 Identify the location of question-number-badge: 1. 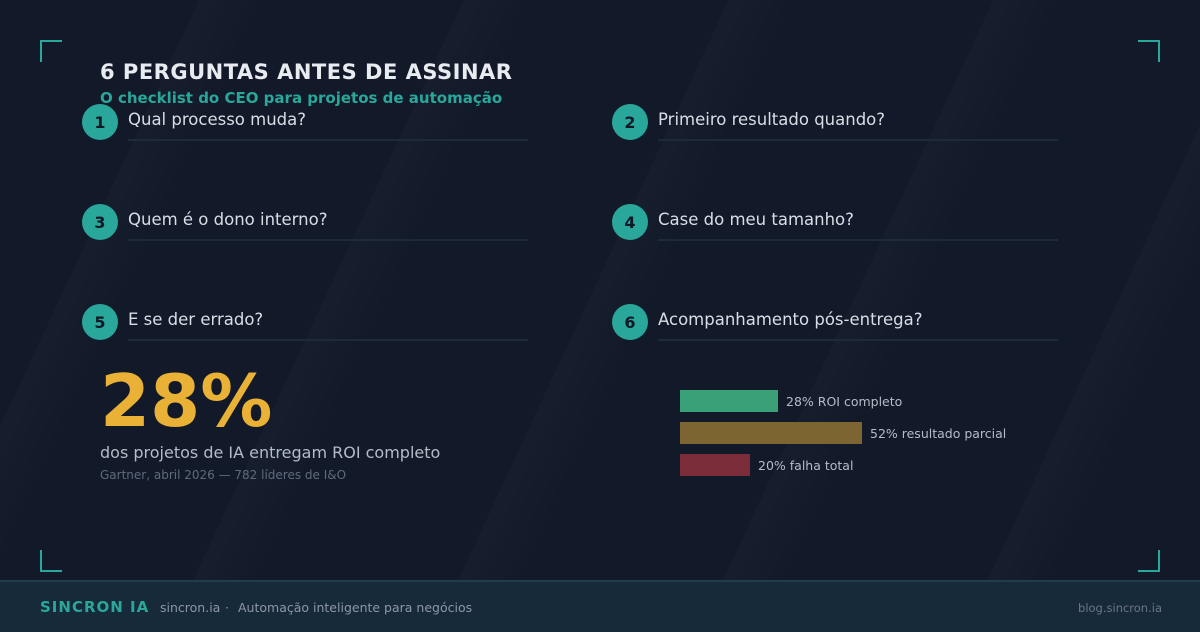
(100, 122).